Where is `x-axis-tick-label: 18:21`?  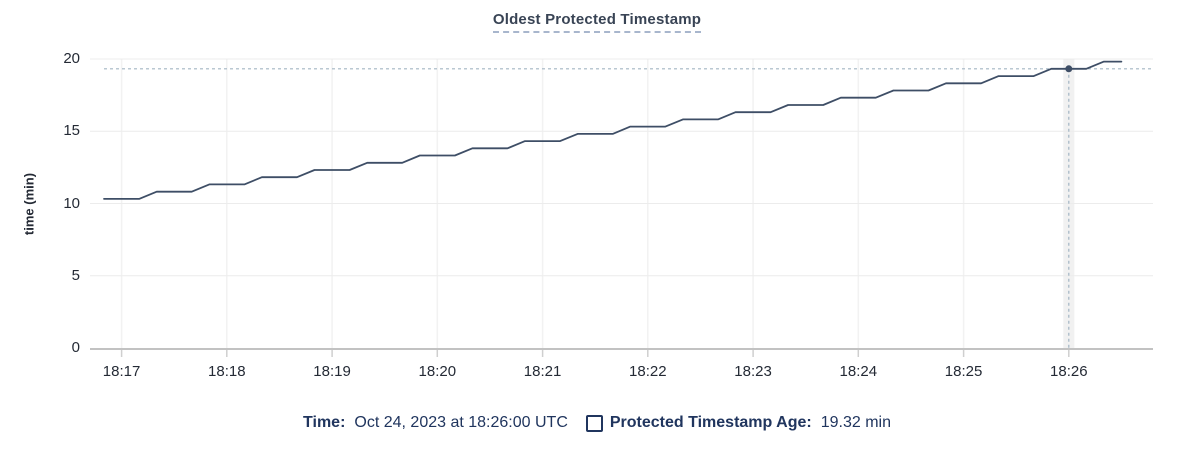
x-axis-tick-label: 18:21 is located at coordinates (542, 371).